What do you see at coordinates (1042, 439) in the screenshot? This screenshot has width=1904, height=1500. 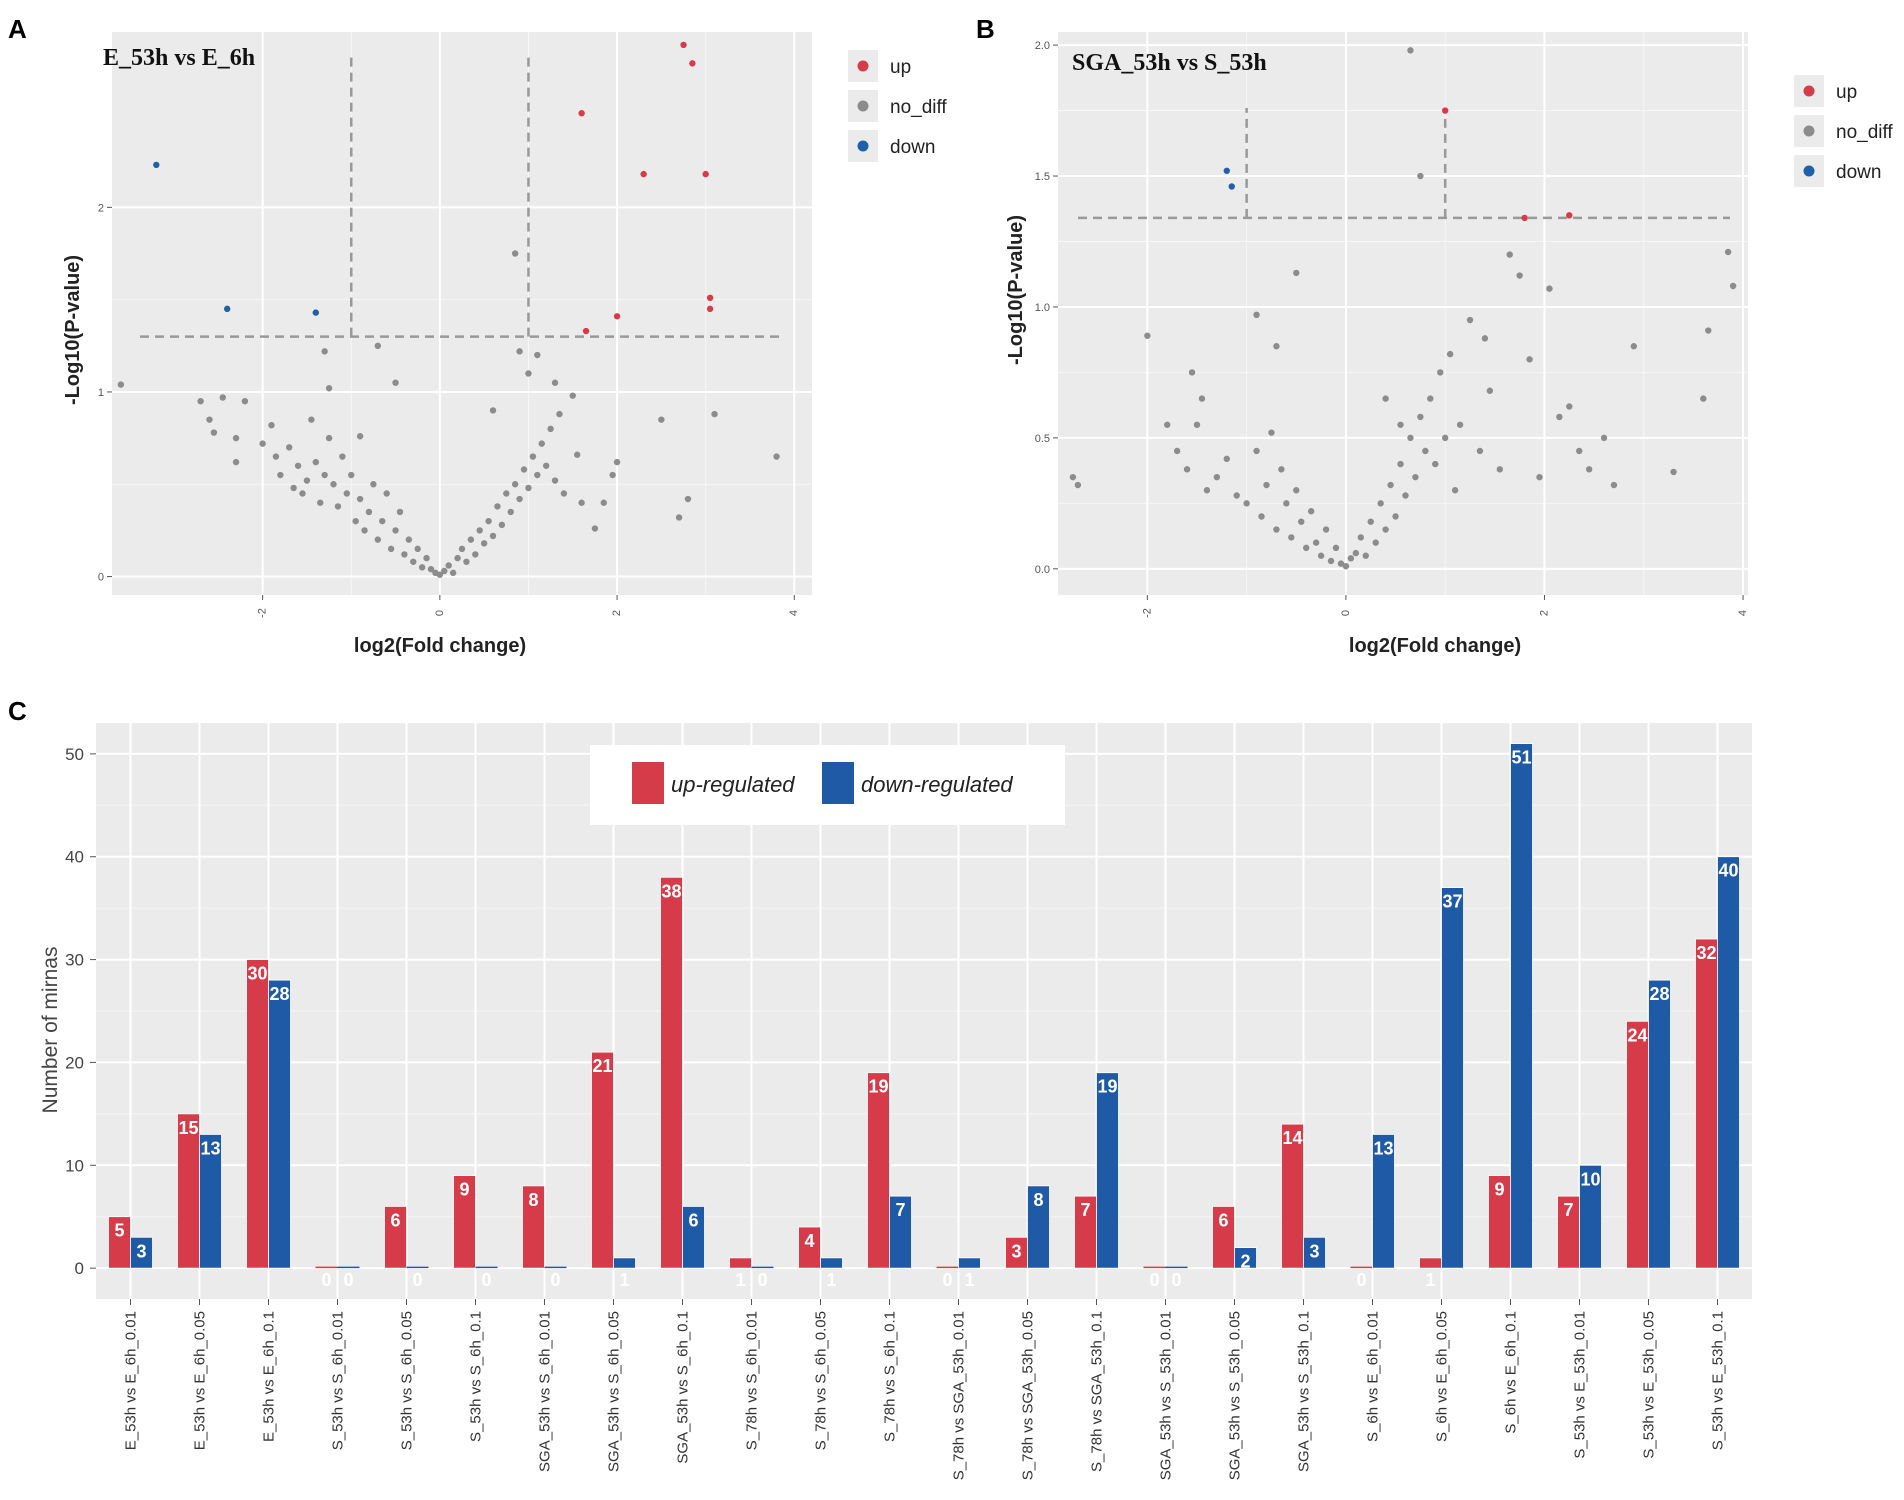 I see `y-tick-label: 0.5` at bounding box center [1042, 439].